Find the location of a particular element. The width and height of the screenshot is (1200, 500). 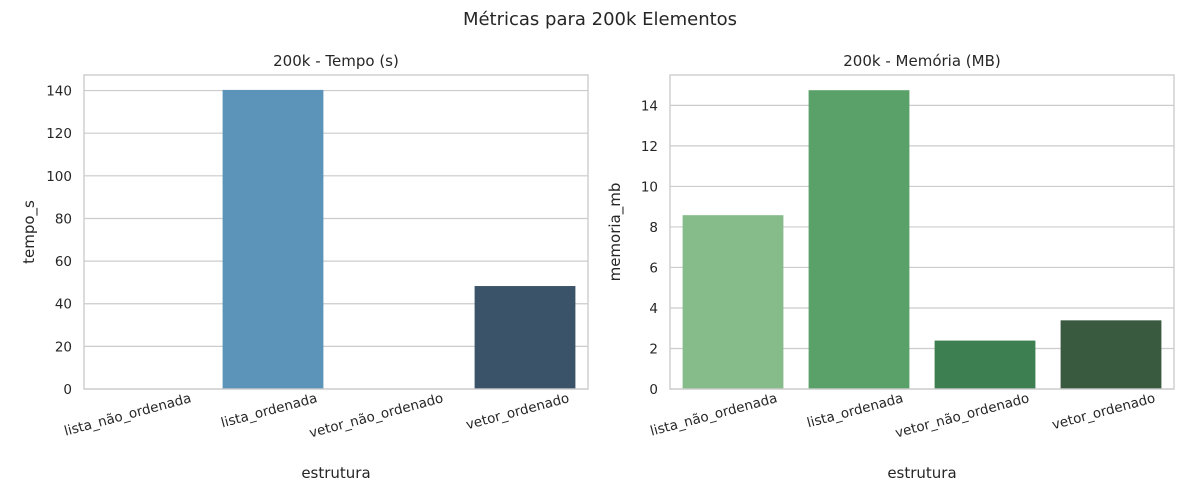

y-tick-label: 80 is located at coordinates (63, 219).